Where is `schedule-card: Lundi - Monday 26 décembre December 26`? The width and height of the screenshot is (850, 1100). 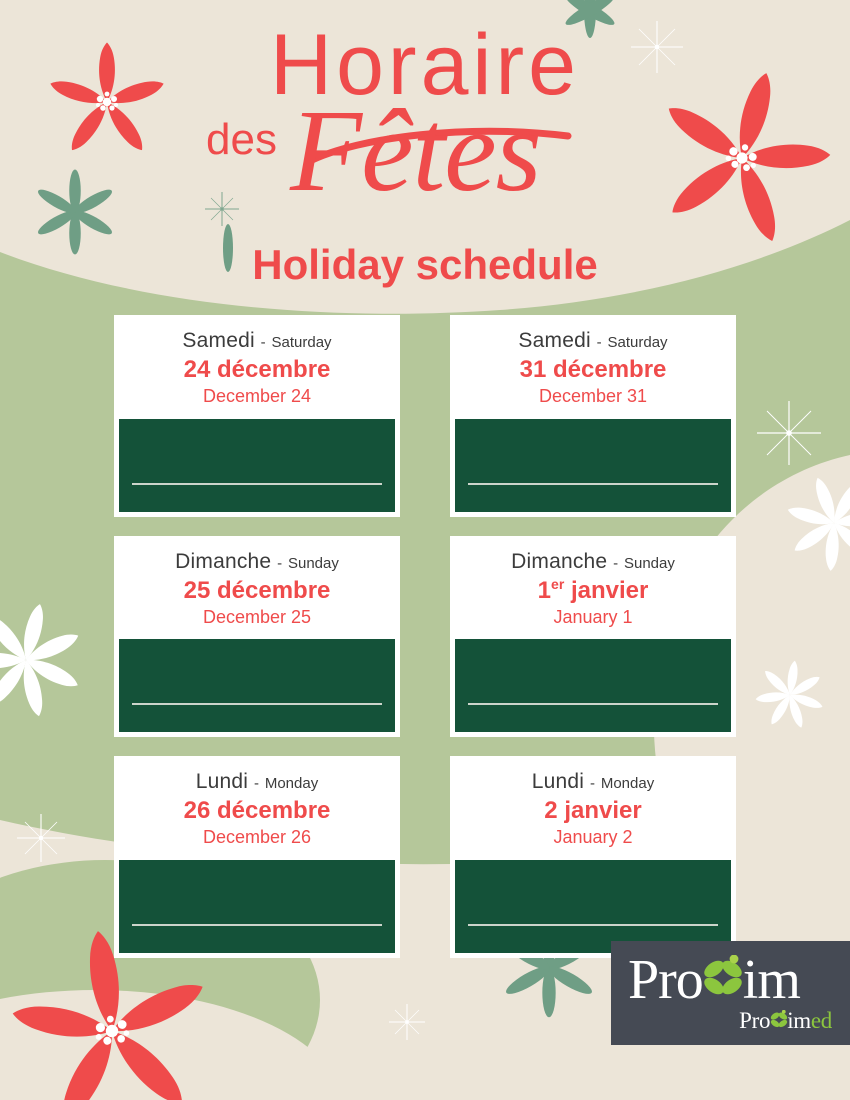
schedule-card: Lundi - Monday 26 décembre December 26 is located at coordinates (257, 857).